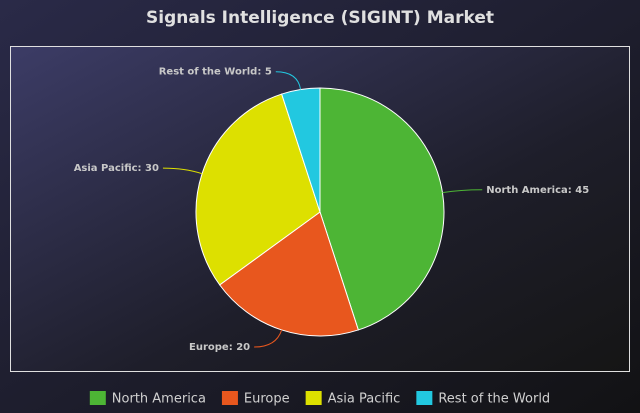 This screenshot has height=413, width=640. Describe the element at coordinates (215, 72) in the screenshot. I see `data-label: Rest of the World: 5` at that location.